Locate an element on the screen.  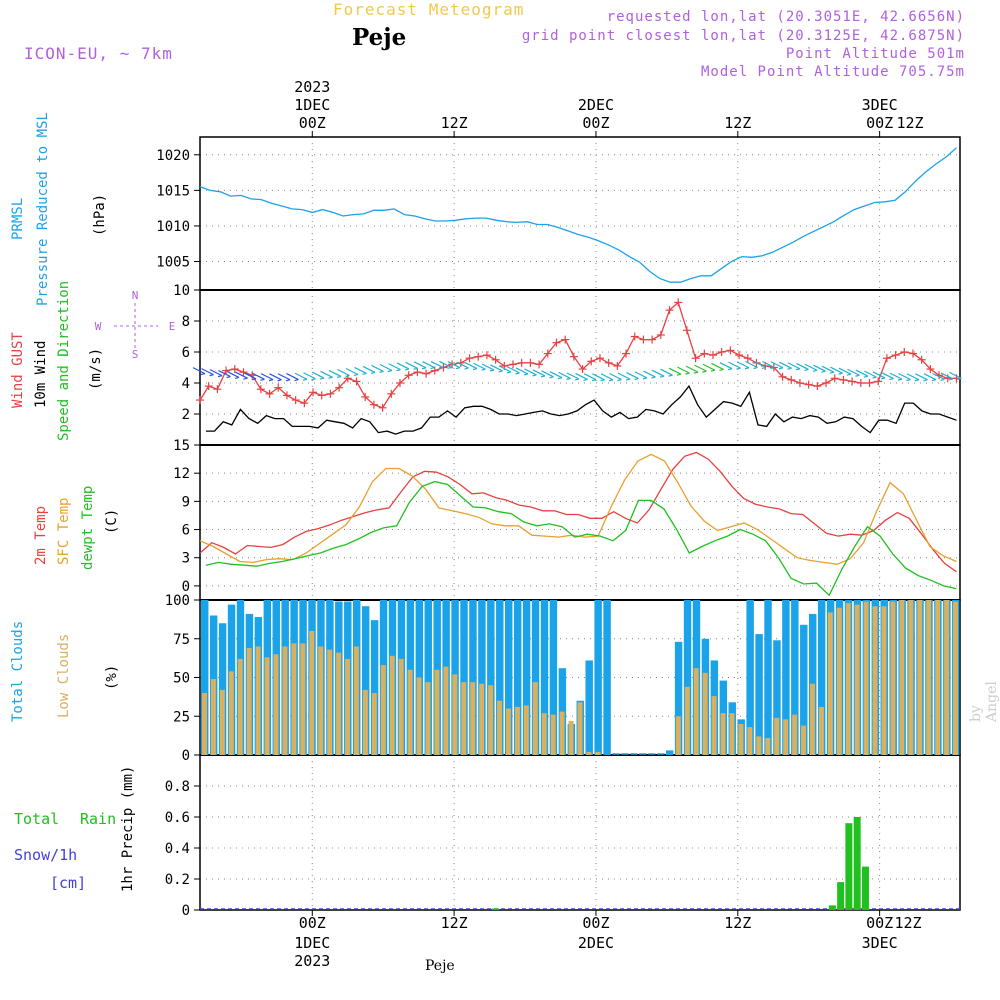
y-tick-label: 0.4 is located at coordinates (177, 849).